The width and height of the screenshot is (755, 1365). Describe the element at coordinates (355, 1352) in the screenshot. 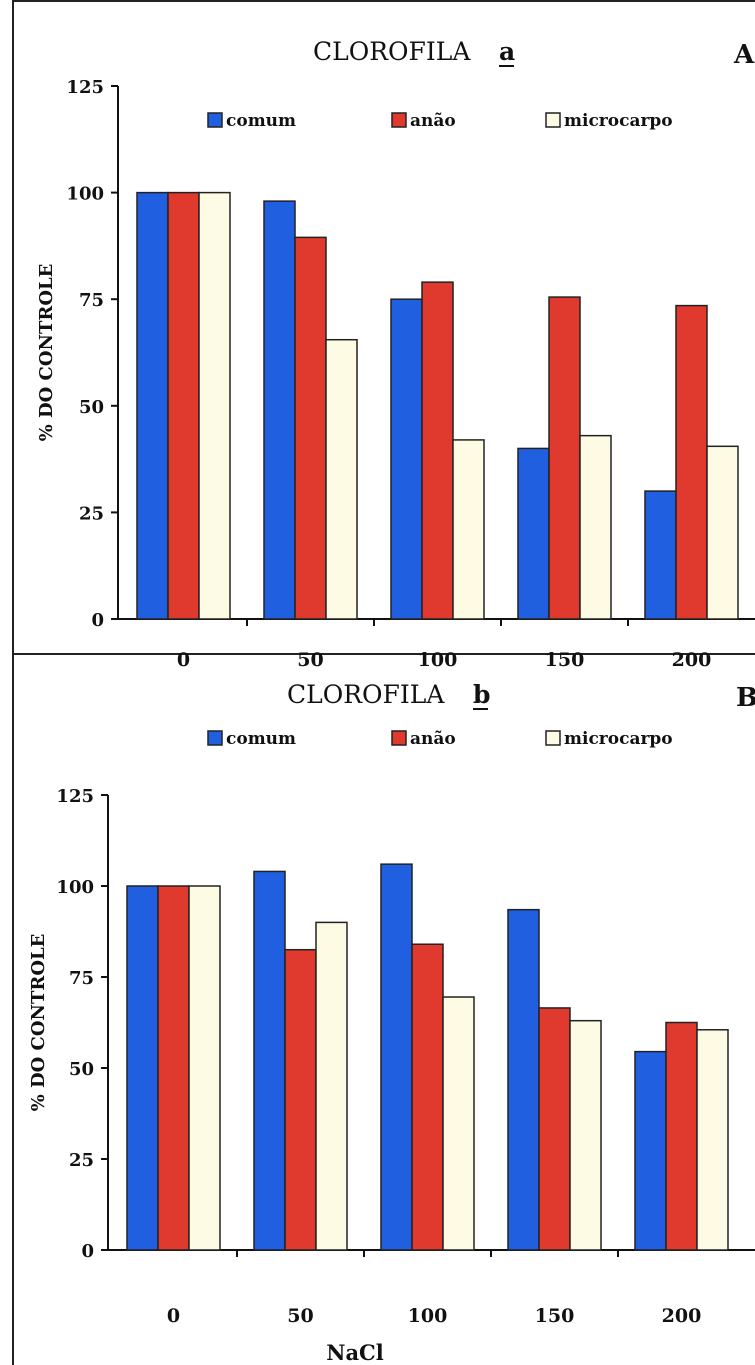

I see `x-axis-label: NaCl` at that location.